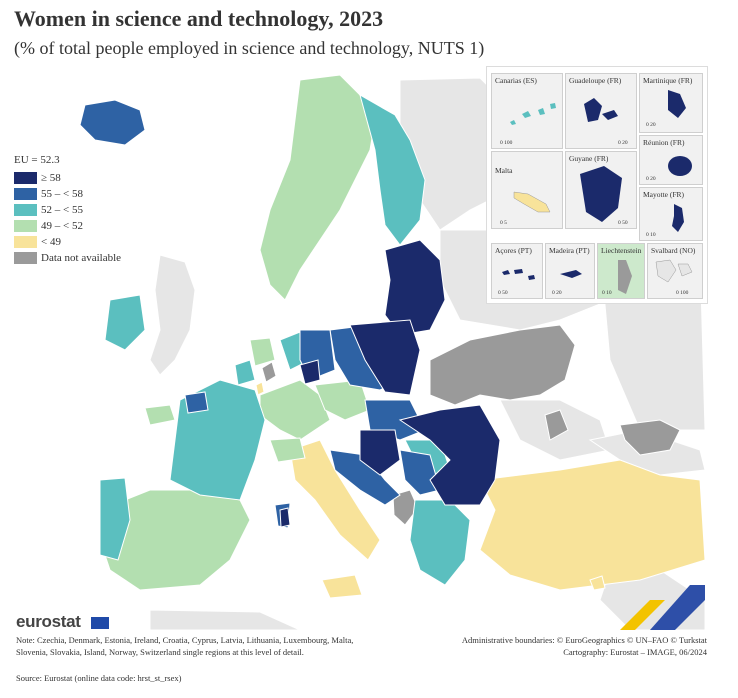 The width and height of the screenshot is (738, 698). I want to click on legend-item: 49 – < 52, so click(67, 226).